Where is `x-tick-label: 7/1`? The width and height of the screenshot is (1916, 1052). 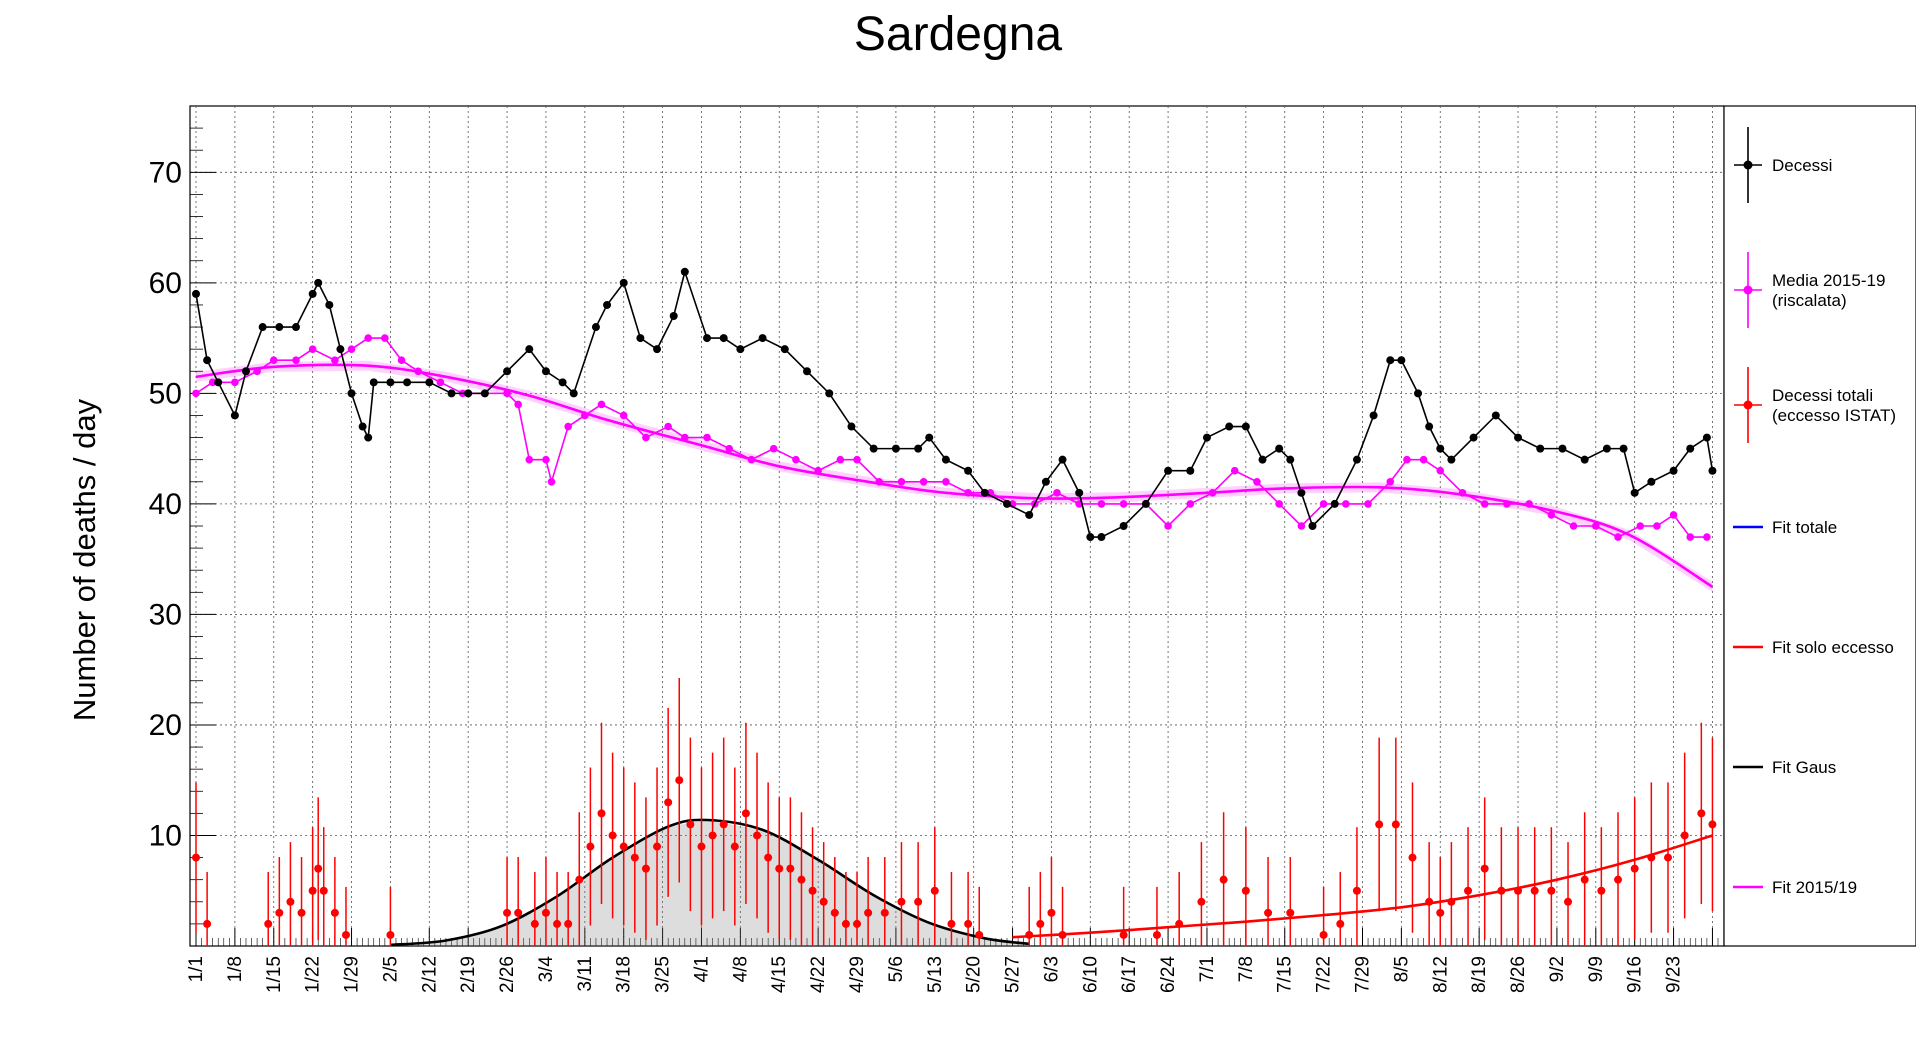
x-tick-label: 7/1 is located at coordinates (1207, 969).